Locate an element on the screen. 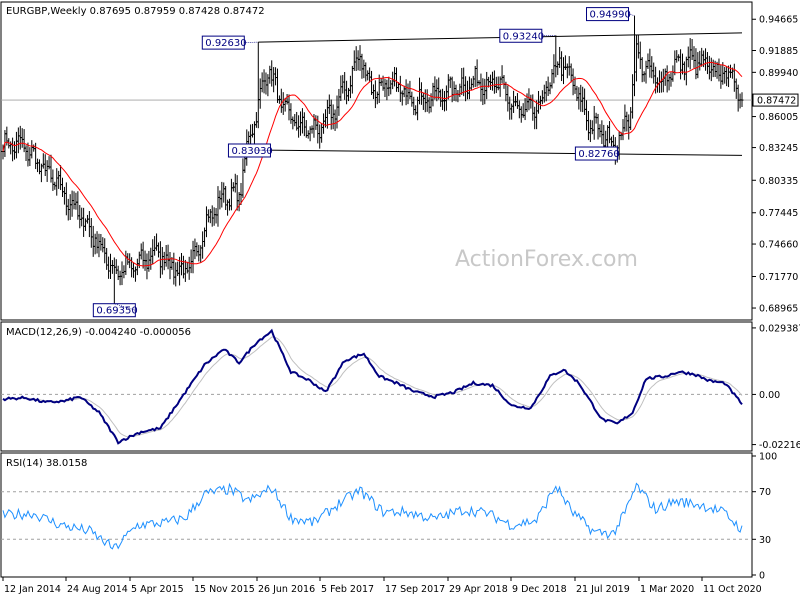  watermark: ActionForex.com is located at coordinates (546, 259).